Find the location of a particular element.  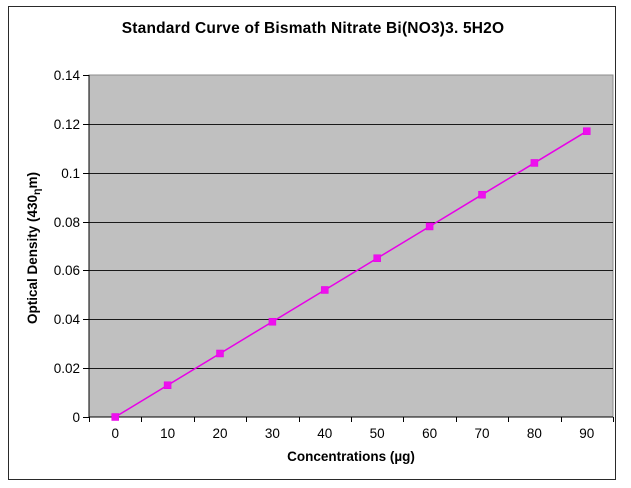

x-tick-label: 90 is located at coordinates (586, 433).